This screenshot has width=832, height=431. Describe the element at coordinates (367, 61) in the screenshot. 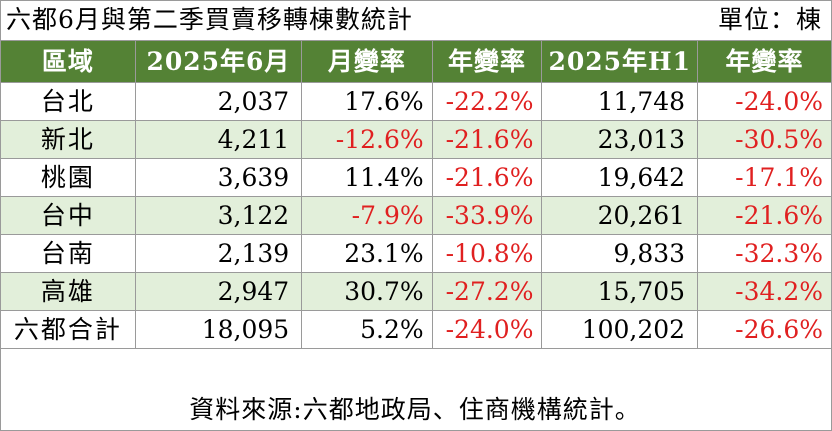

I see `col-header-mom: 月變率` at that location.